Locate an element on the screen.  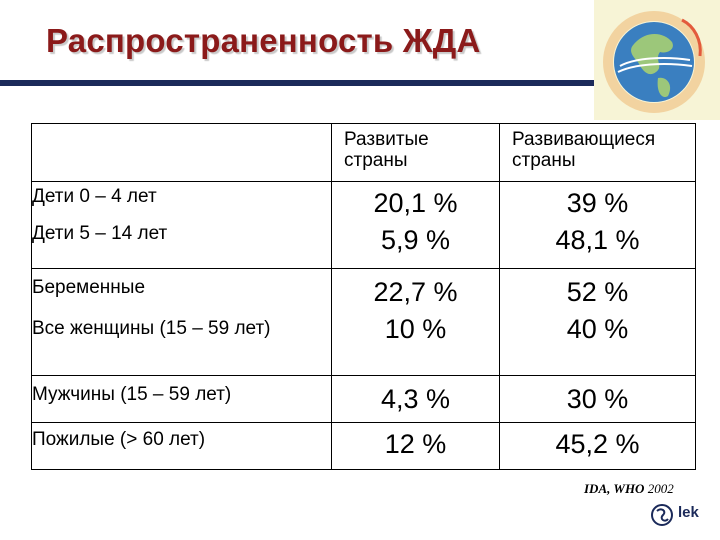
header-developing: Развивающиеся страны is located at coordinates (597, 152).